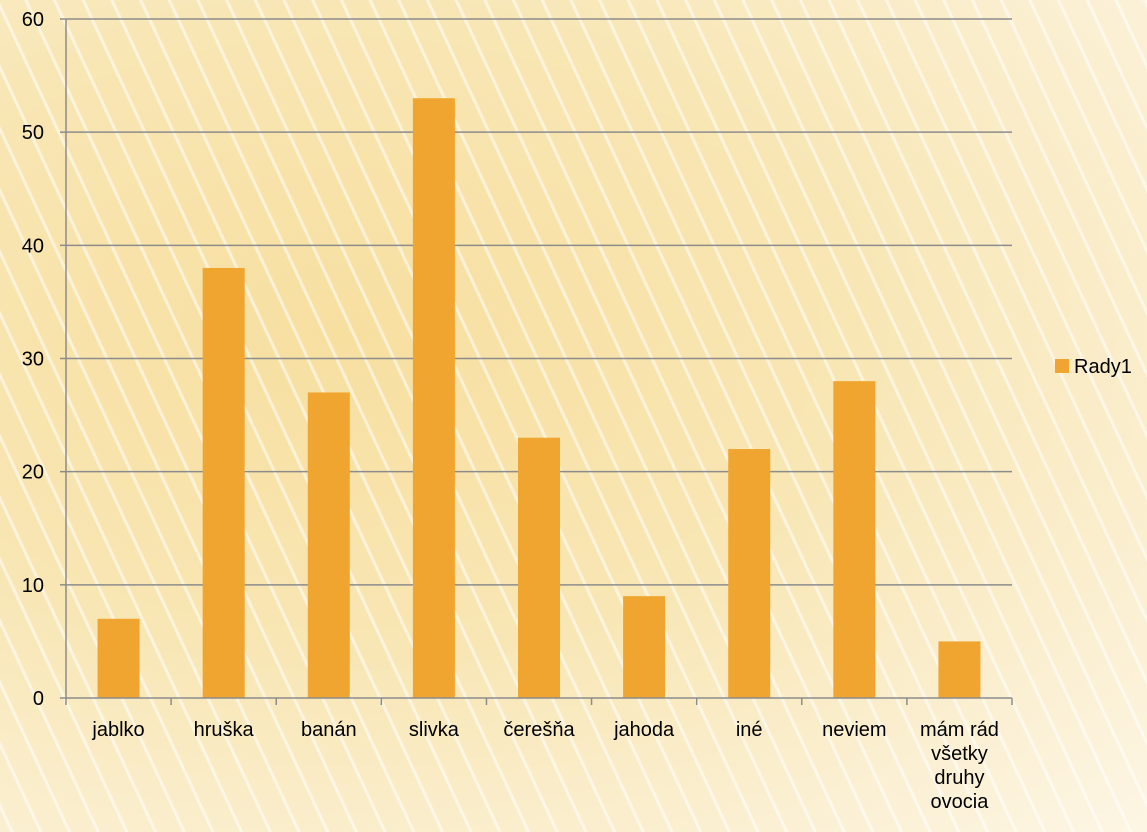 Image resolution: width=1147 pixels, height=832 pixels. I want to click on y-tick-label: 20, so click(33, 473).